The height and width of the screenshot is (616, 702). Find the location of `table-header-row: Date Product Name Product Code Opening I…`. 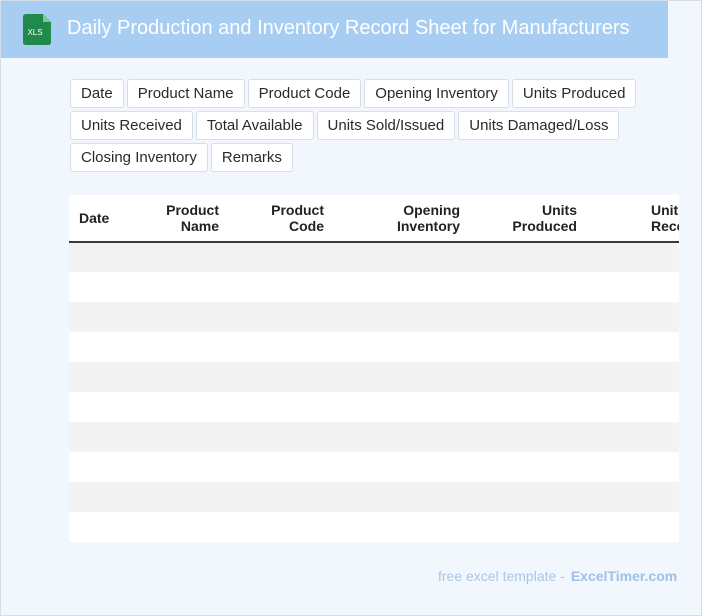

table-header-row: Date Product Name Product Code Opening I… is located at coordinates (374, 219).